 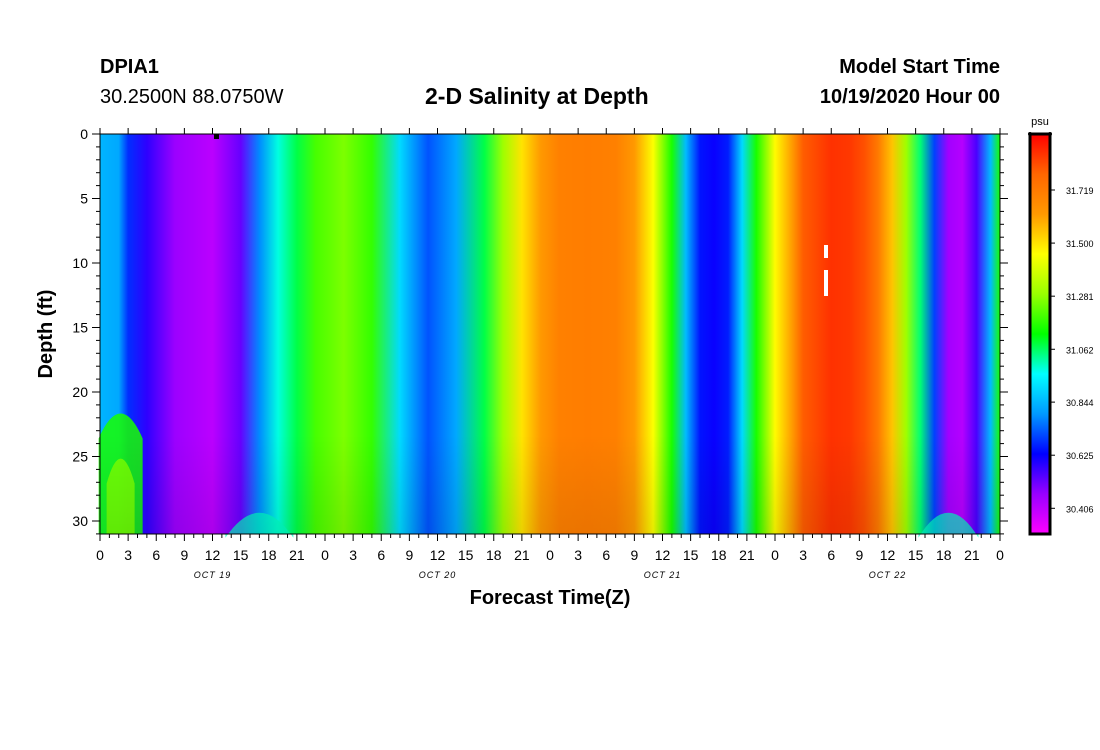 I want to click on surface-marker, so click(x=216, y=136).